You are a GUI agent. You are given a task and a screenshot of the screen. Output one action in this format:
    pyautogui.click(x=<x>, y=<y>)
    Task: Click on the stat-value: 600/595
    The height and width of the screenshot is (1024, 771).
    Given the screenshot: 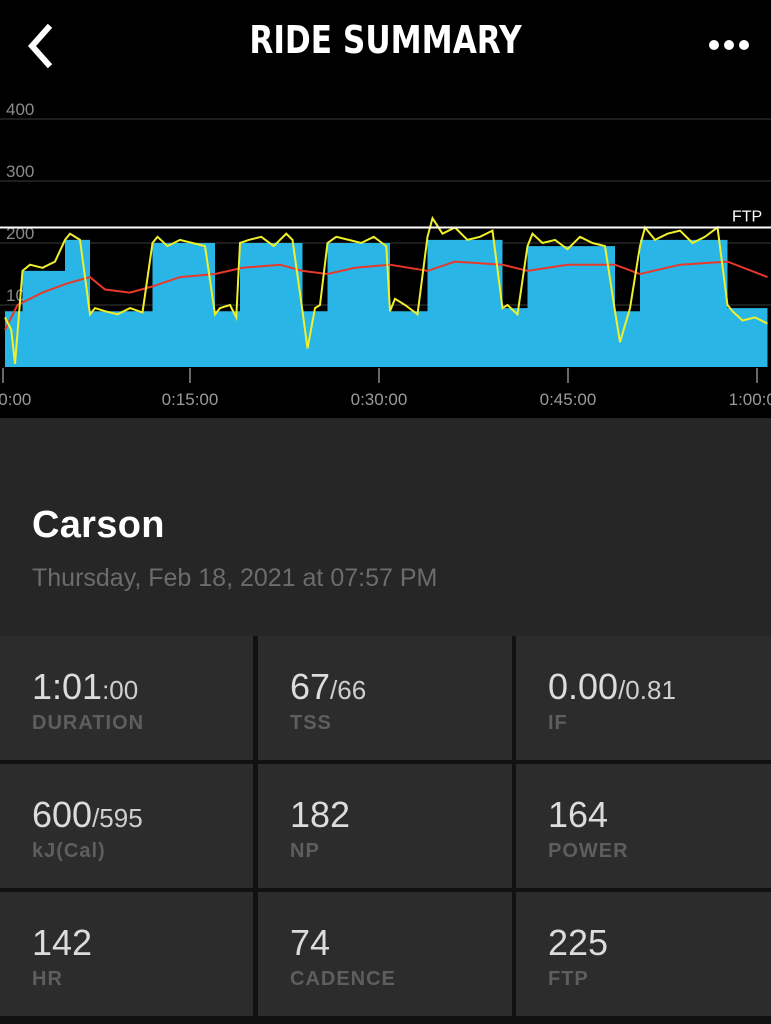 What is the action you would take?
    pyautogui.click(x=87, y=815)
    